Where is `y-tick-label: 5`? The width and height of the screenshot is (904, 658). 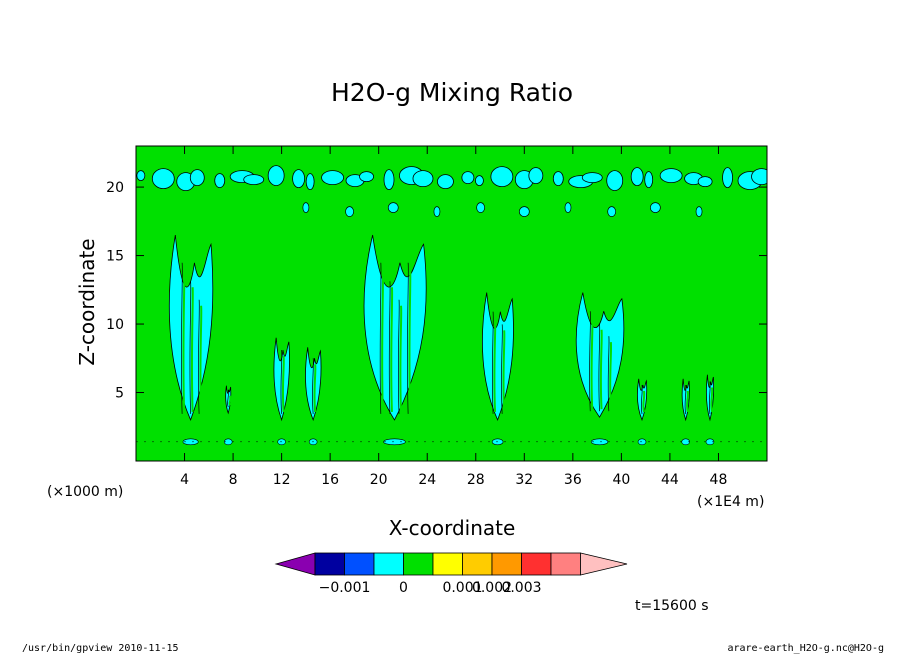
y-tick-label: 5 is located at coordinates (119, 394).